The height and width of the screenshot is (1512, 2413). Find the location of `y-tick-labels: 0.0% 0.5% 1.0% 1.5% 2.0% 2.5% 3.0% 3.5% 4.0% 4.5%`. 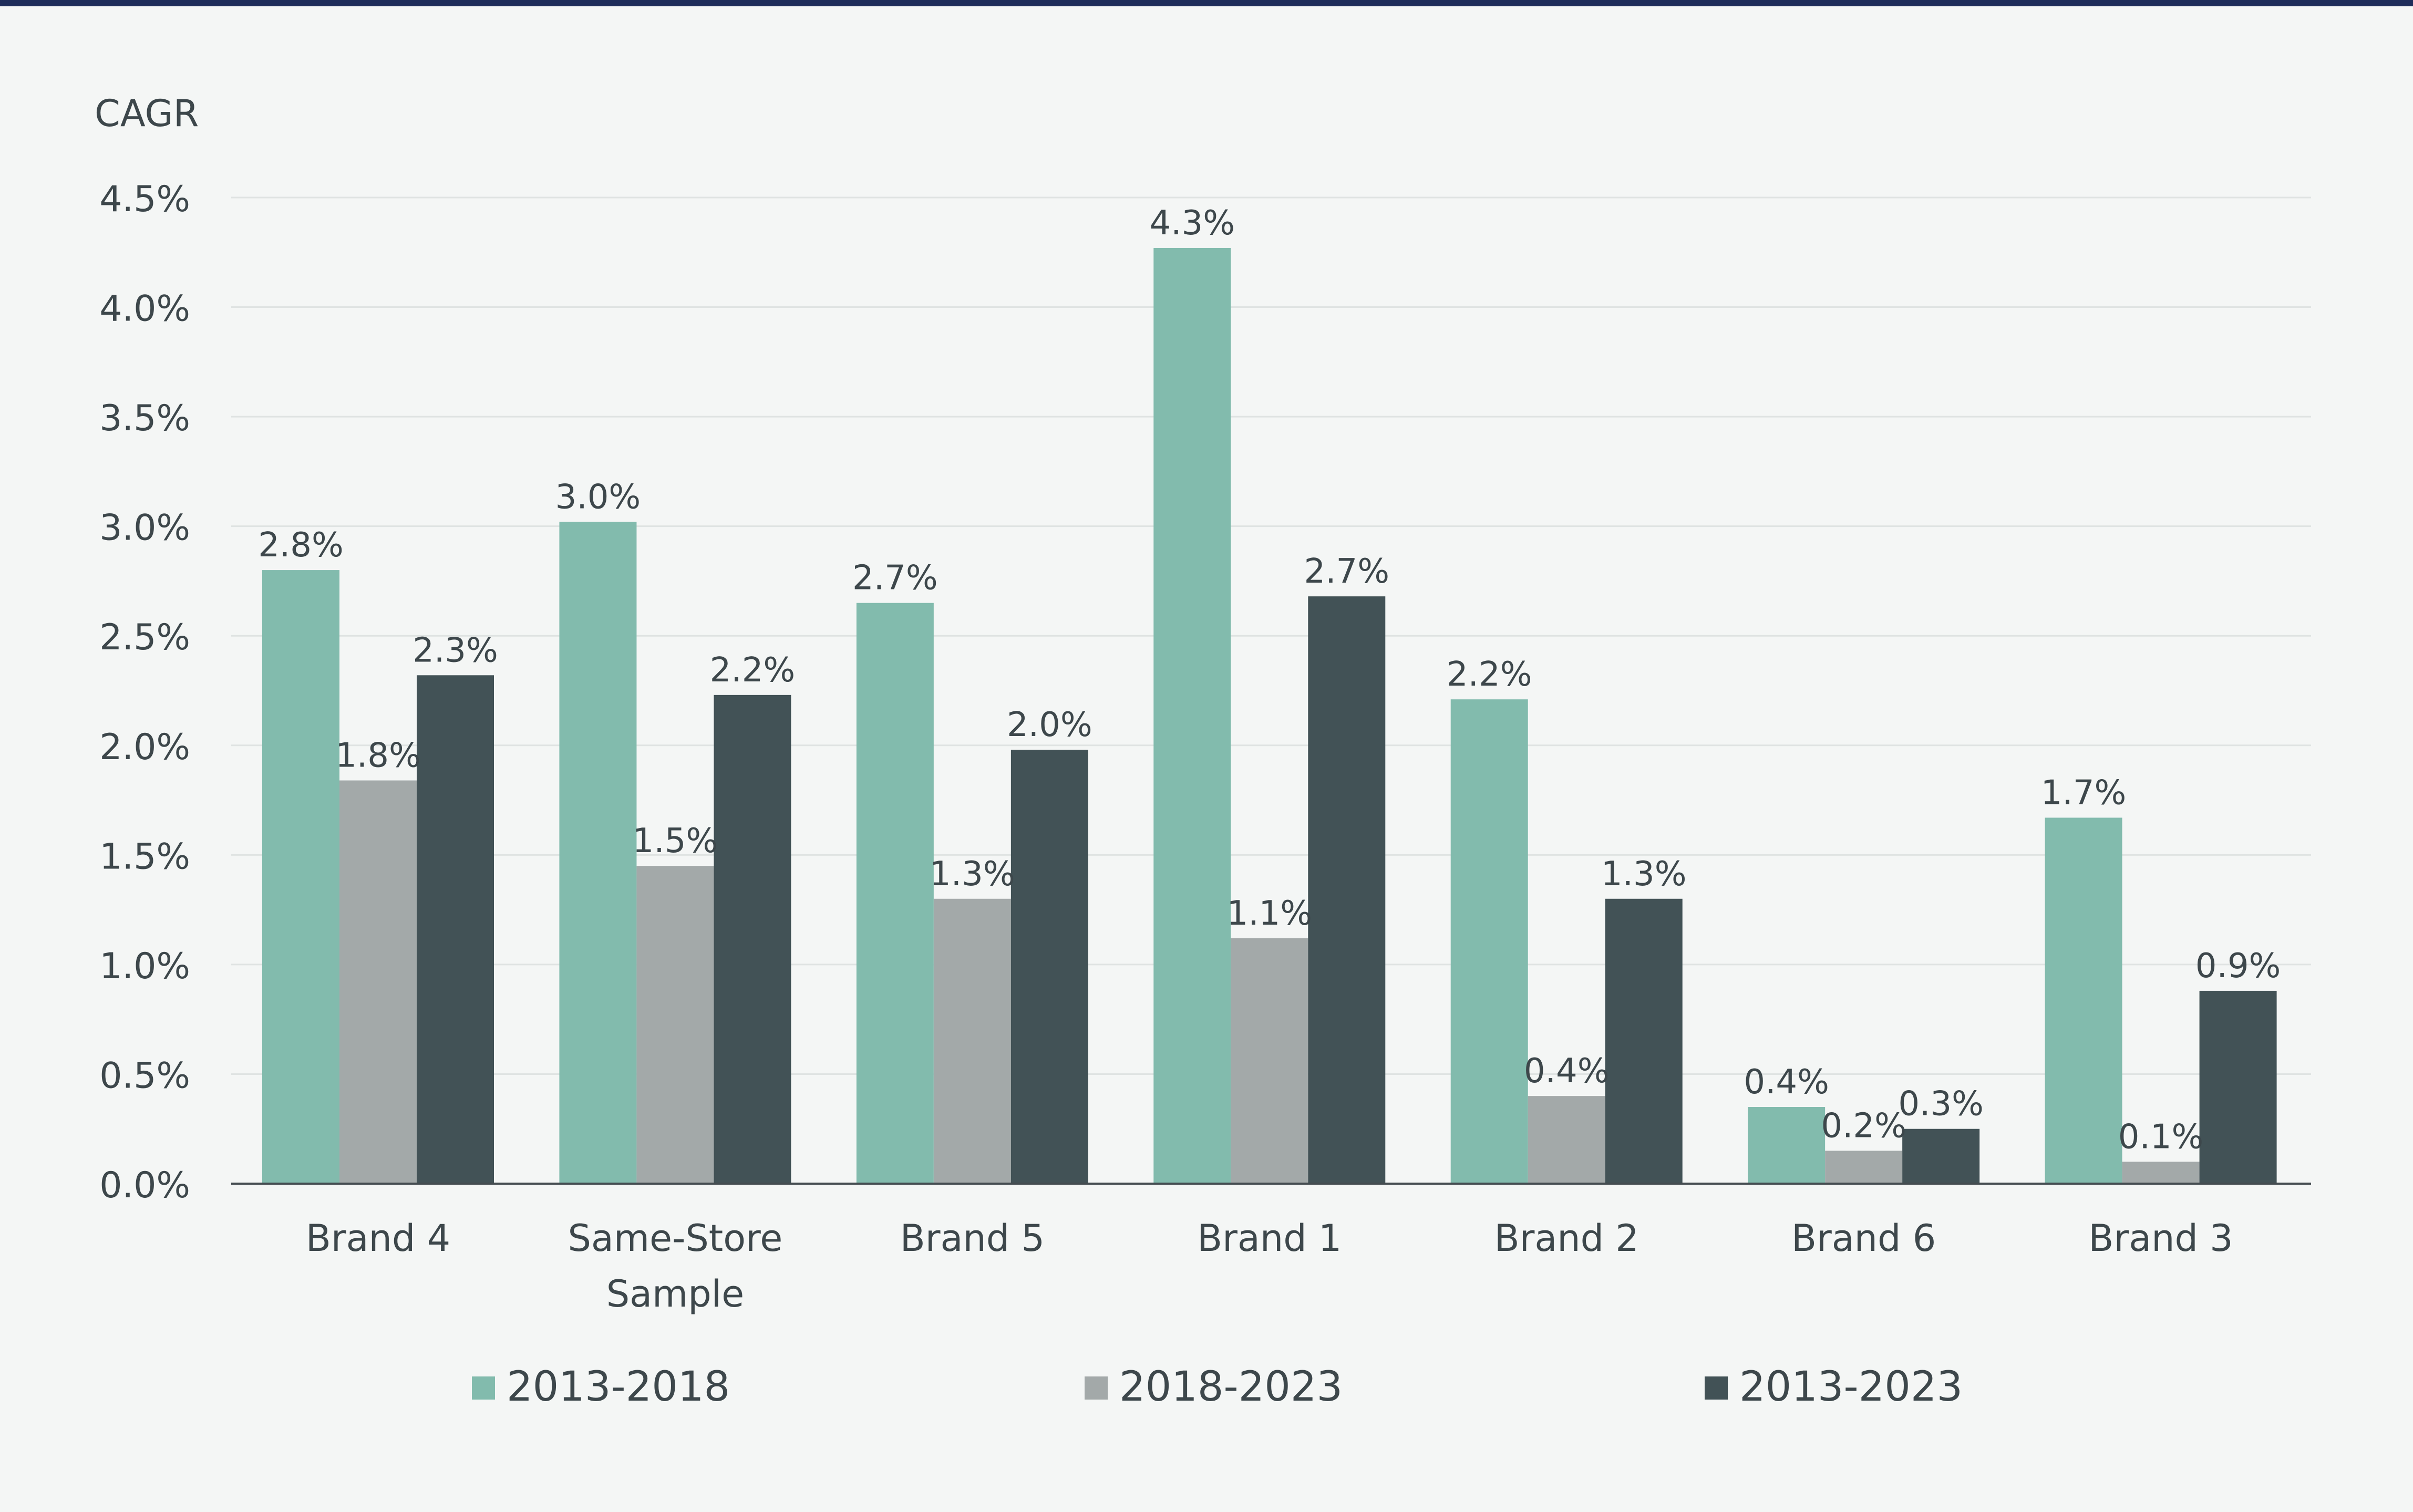

y-tick-labels: 0.0% 0.5% 1.0% 1.5% 2.0% 2.5% 3.0% 3.5% 4.0% 4.5% is located at coordinates (144, 692).